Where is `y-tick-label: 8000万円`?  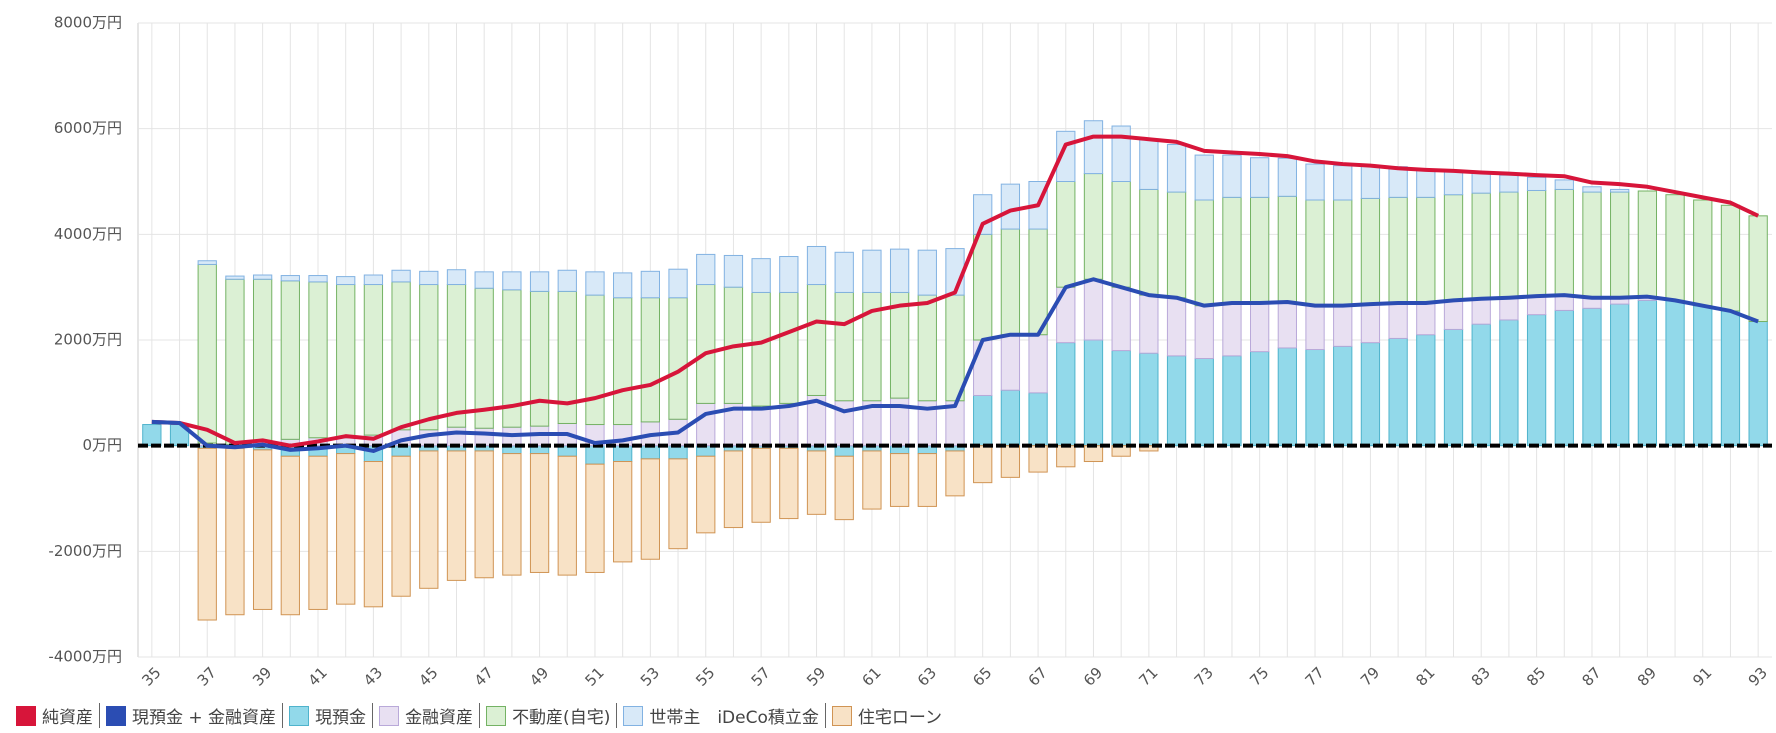
y-tick-label: 8000万円 is located at coordinates (88, 23).